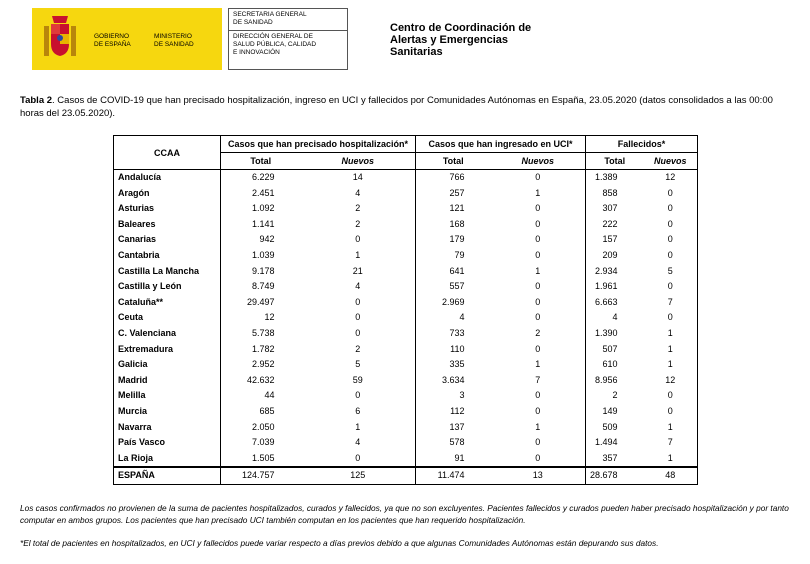 The height and width of the screenshot is (564, 810). Describe the element at coordinates (406, 411) in the screenshot. I see `data-row: Murcia 685 6 112 0 149 0` at that location.